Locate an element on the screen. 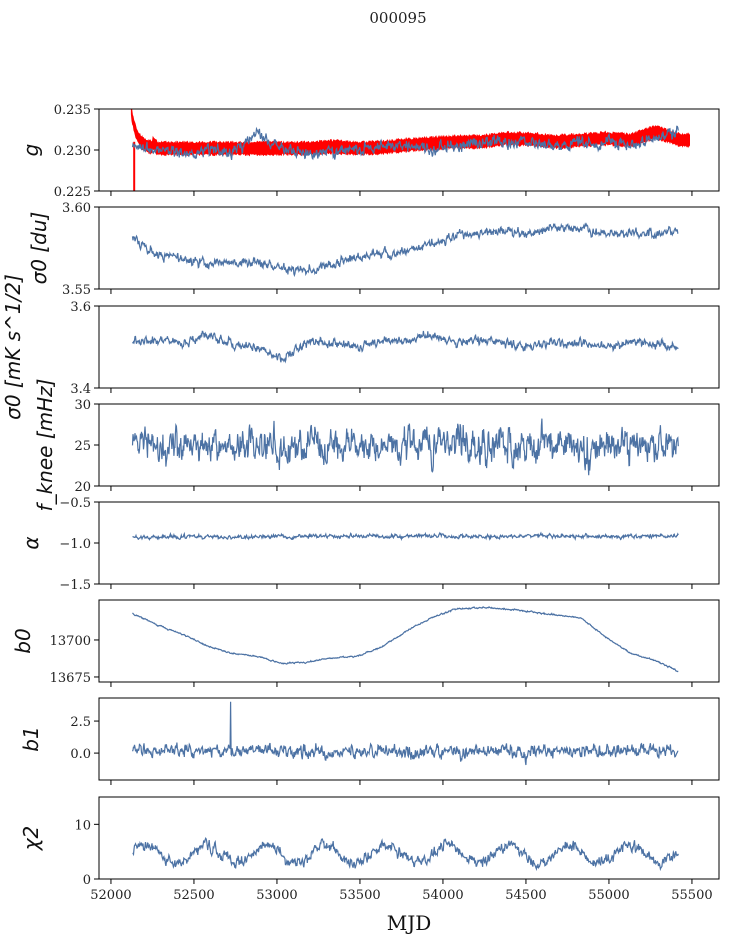 The width and height of the screenshot is (729, 944). xtick-label: 52500 is located at coordinates (193, 895).